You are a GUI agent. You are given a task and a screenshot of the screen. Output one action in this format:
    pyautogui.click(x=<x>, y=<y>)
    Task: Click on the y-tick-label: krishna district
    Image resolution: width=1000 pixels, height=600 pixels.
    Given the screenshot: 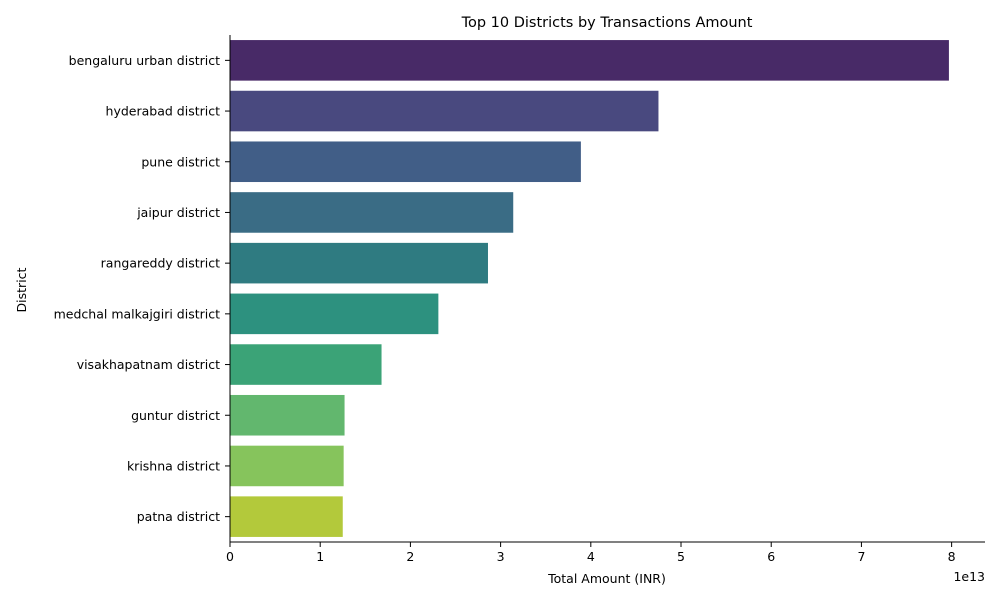 What is the action you would take?
    pyautogui.click(x=173, y=465)
    